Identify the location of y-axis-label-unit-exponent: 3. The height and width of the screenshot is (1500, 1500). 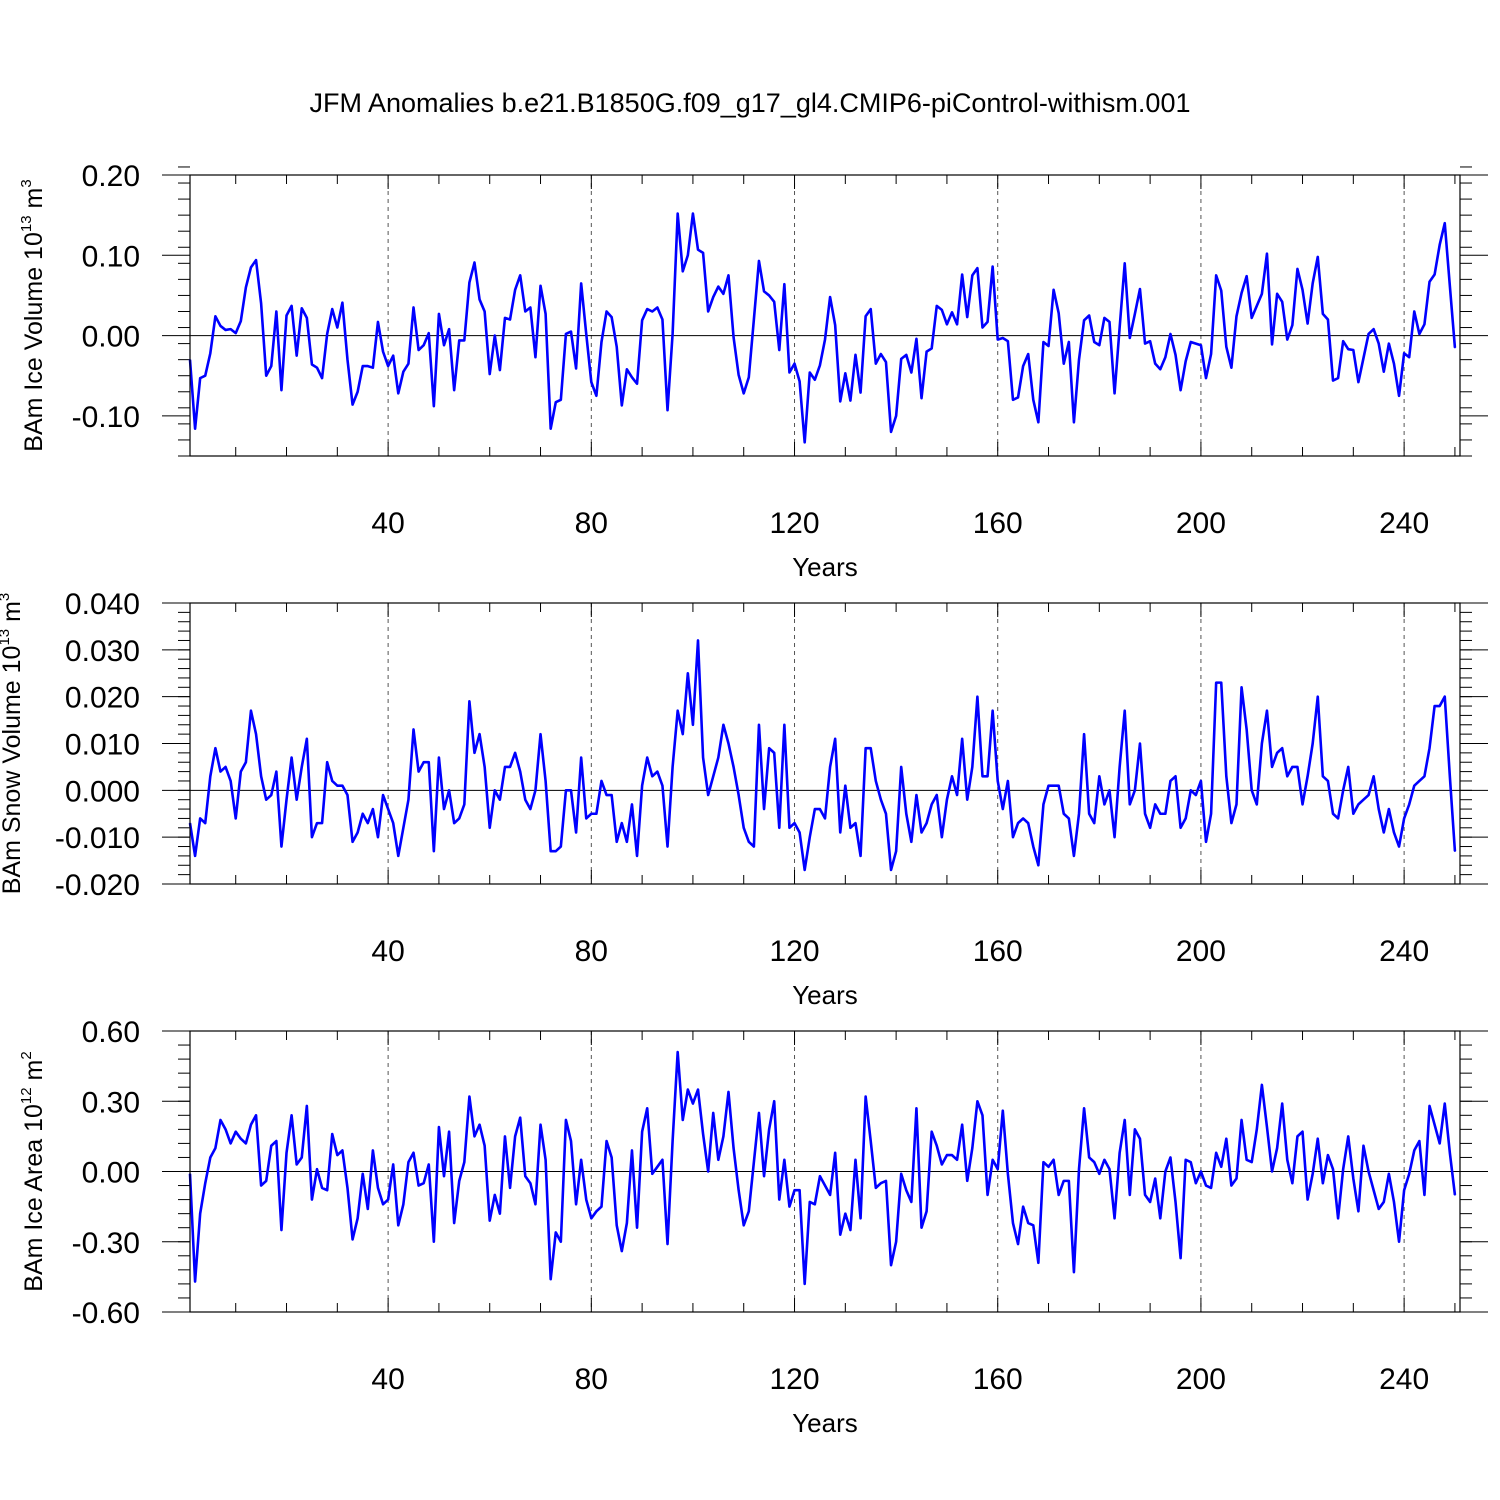
(26, 183).